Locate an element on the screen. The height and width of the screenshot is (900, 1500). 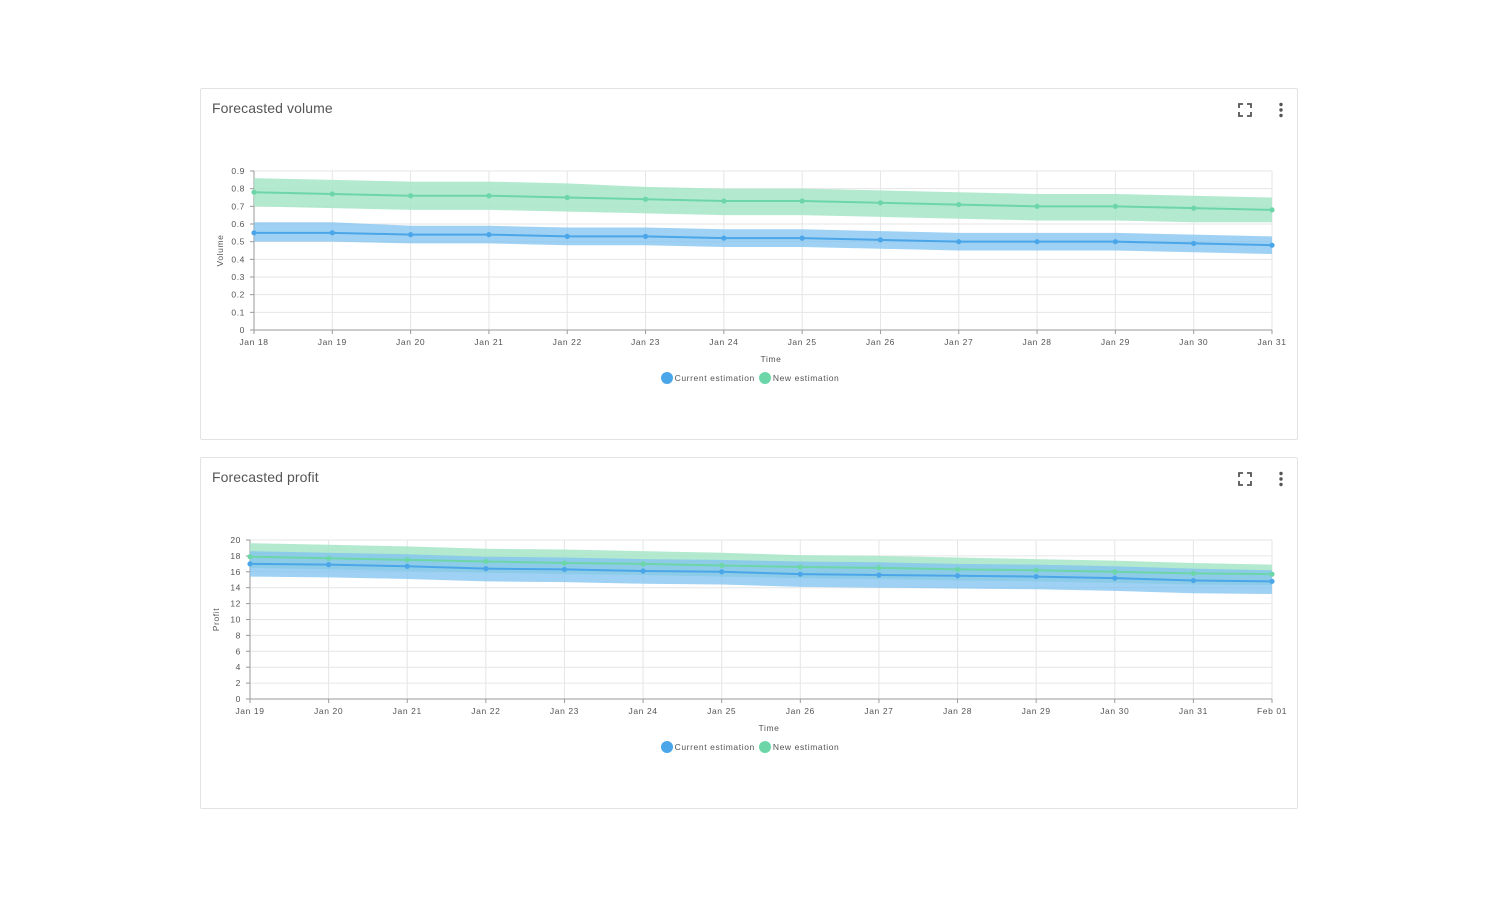
x-axis-title: Time is located at coordinates (771, 359).